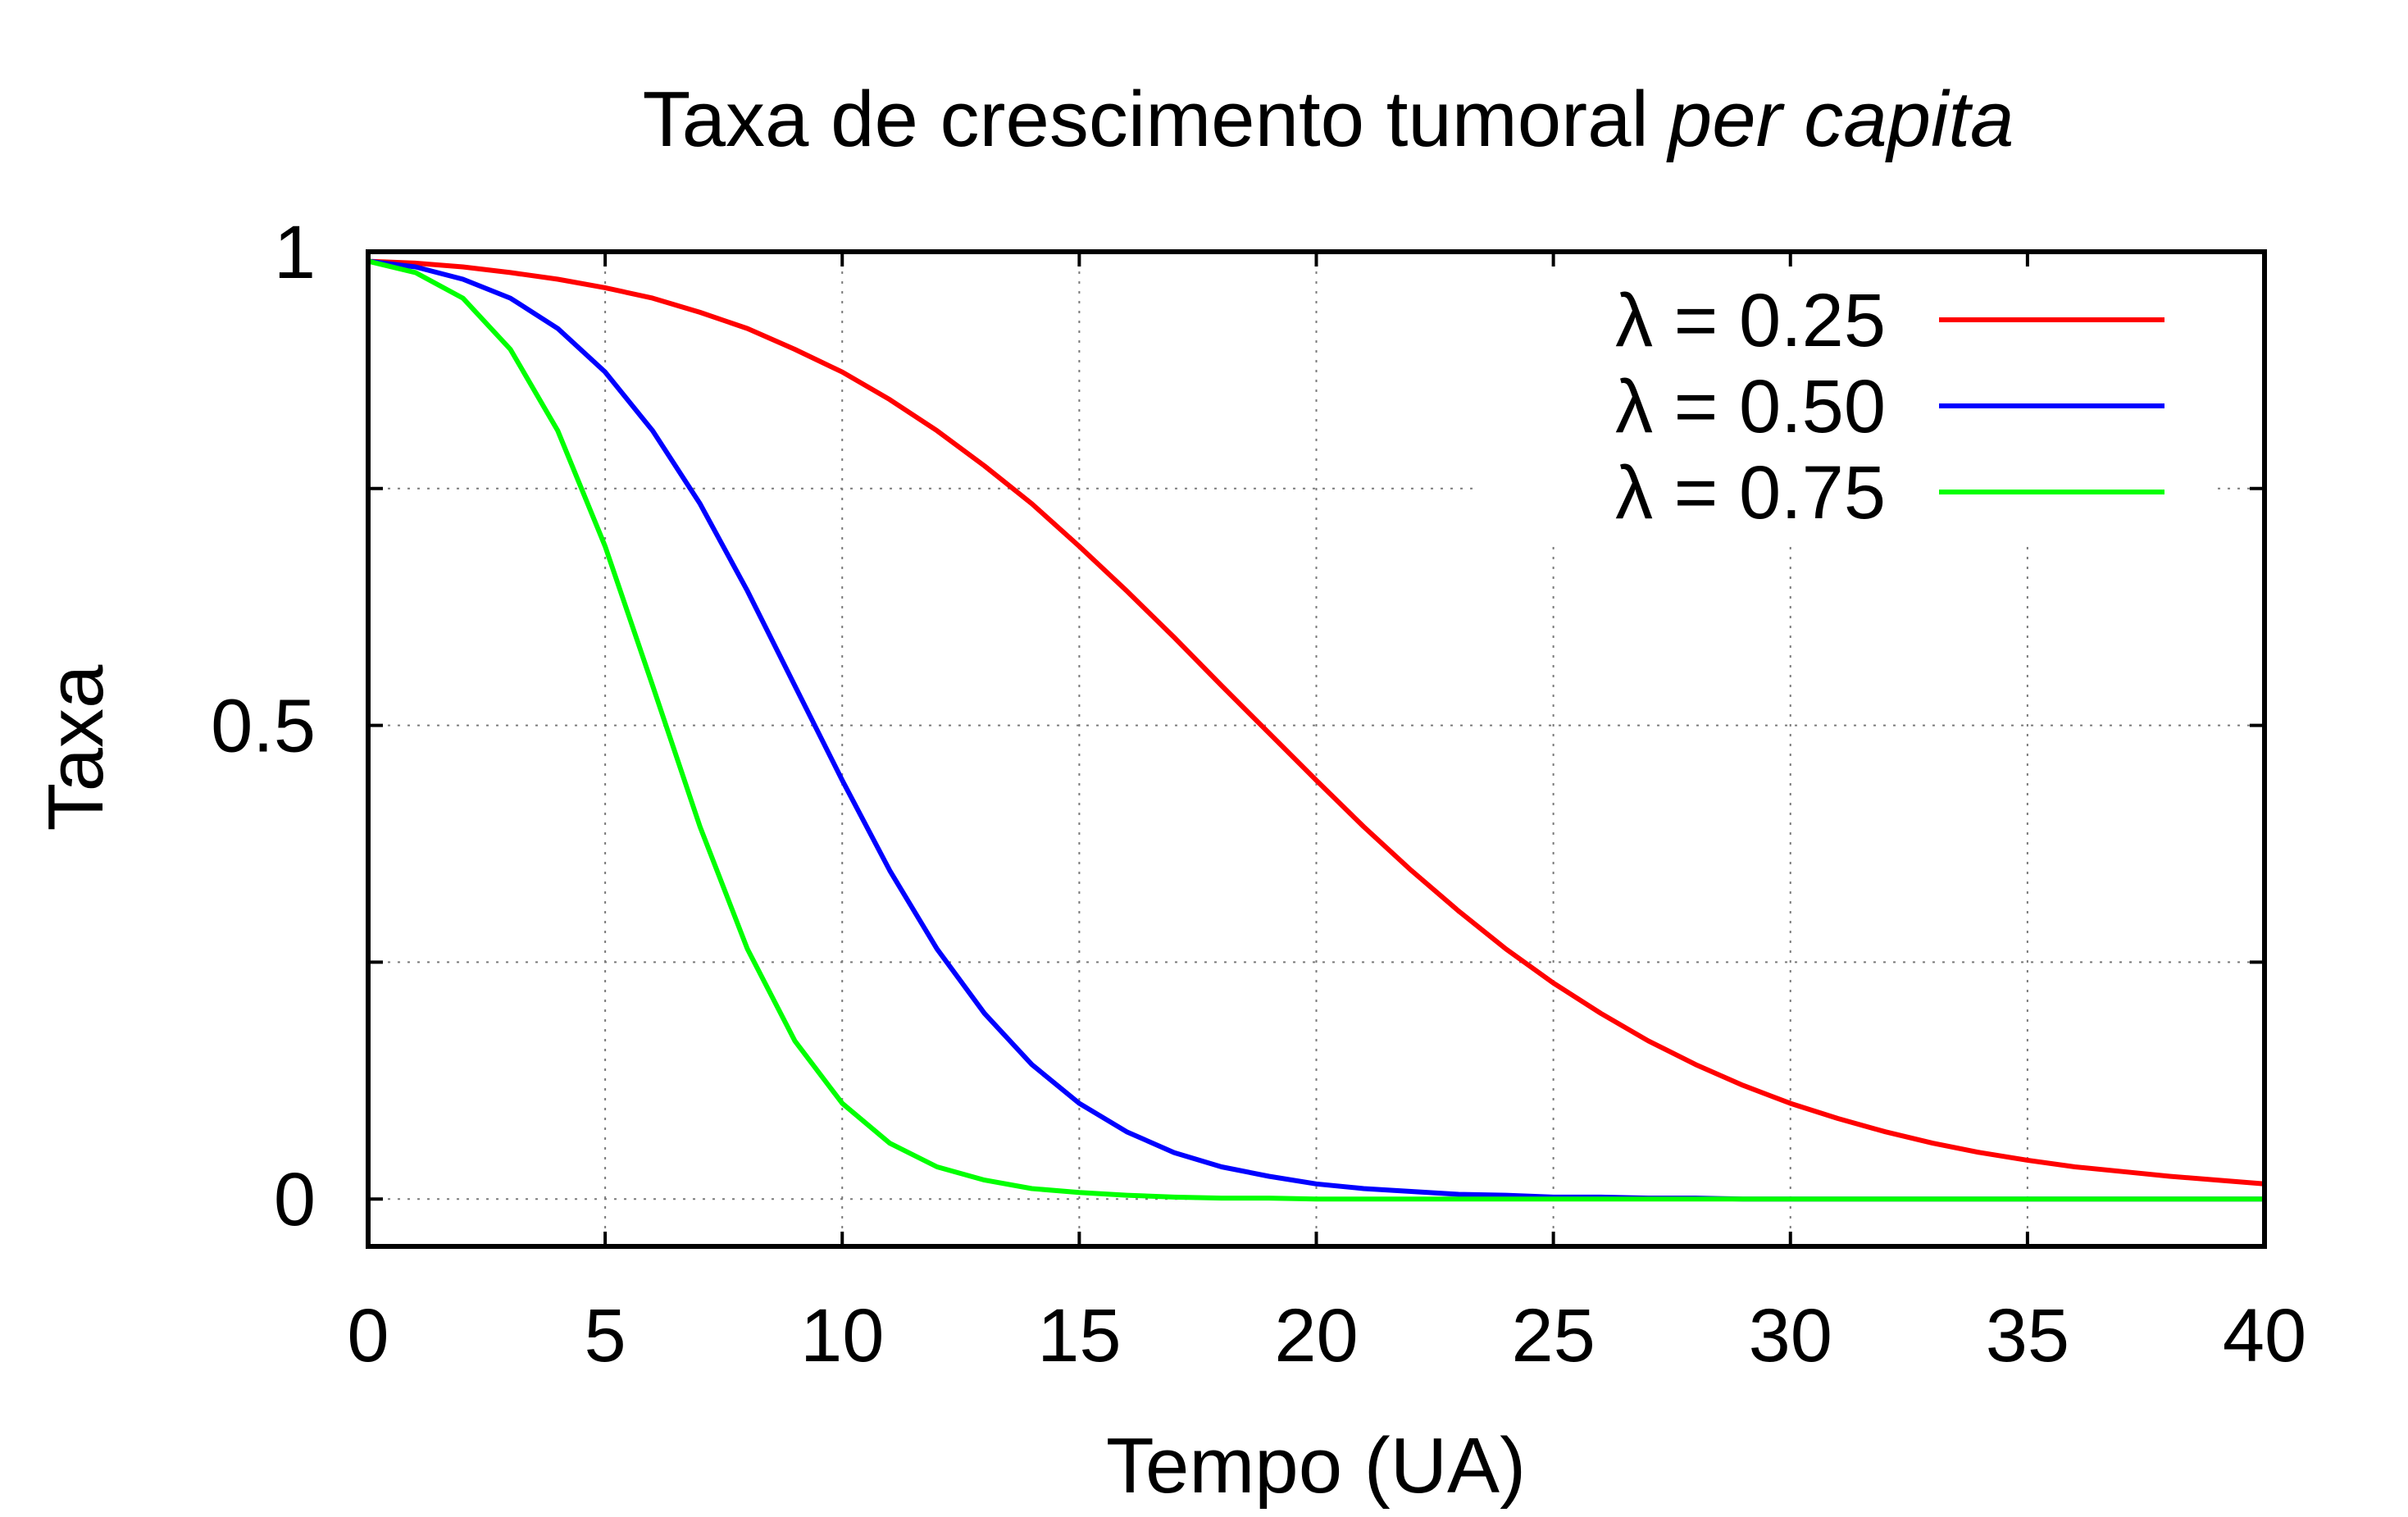 The image size is (2408, 1517). What do you see at coordinates (1316, 1336) in the screenshot?
I see `x-tick-label: 20` at bounding box center [1316, 1336].